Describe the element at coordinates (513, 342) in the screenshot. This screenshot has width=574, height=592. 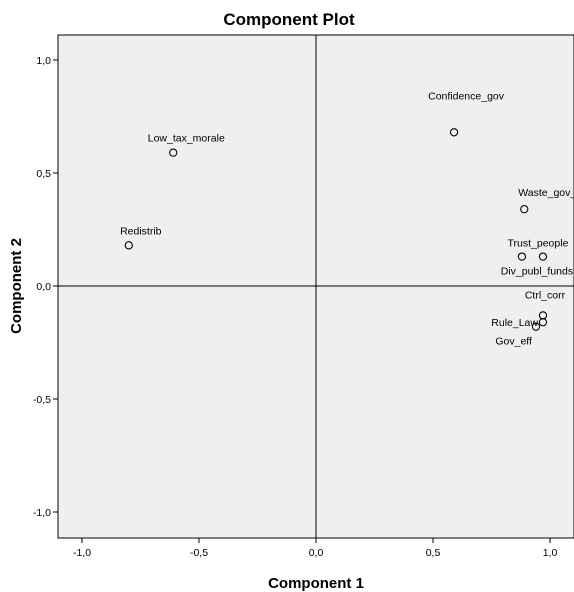
I see `data-point-label: Gov_eff` at that location.